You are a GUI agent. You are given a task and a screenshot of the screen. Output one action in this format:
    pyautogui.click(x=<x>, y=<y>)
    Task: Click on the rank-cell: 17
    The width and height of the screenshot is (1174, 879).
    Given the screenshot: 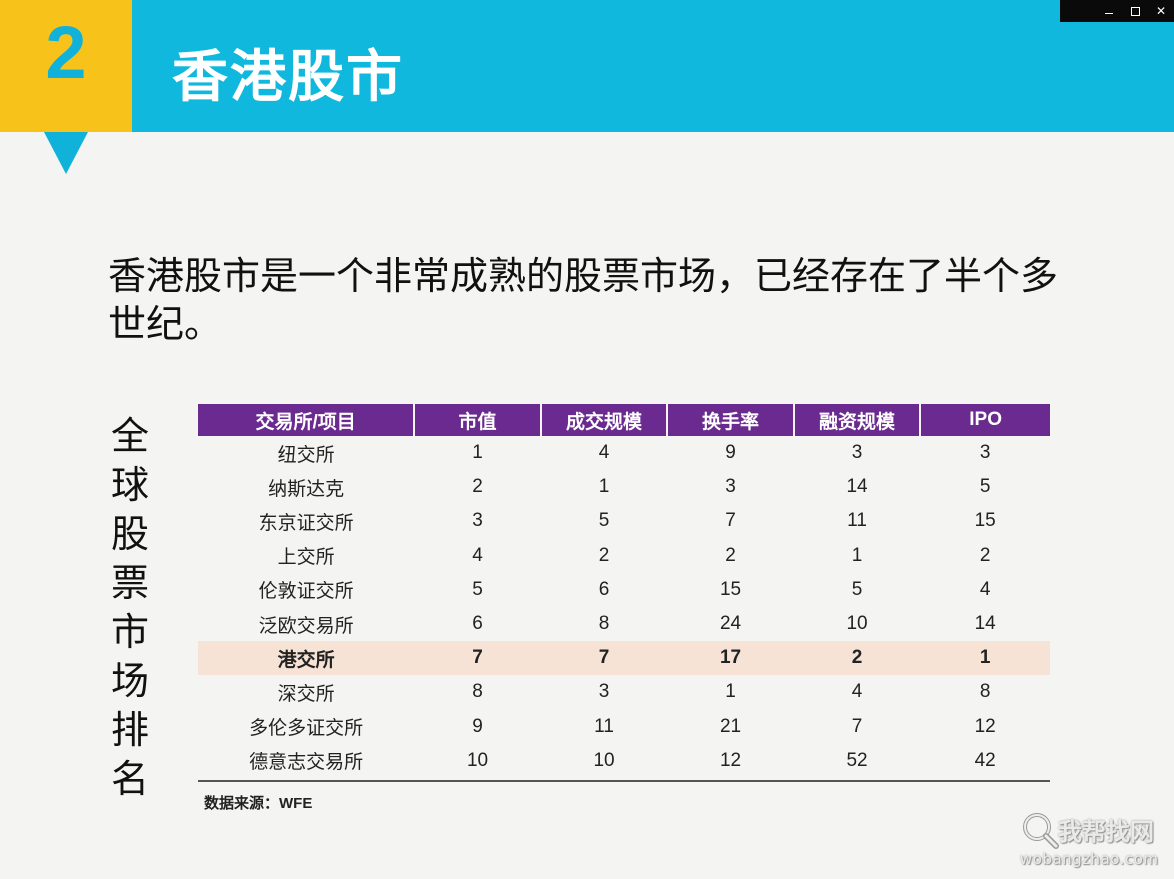 What is the action you would take?
    pyautogui.click(x=730, y=658)
    